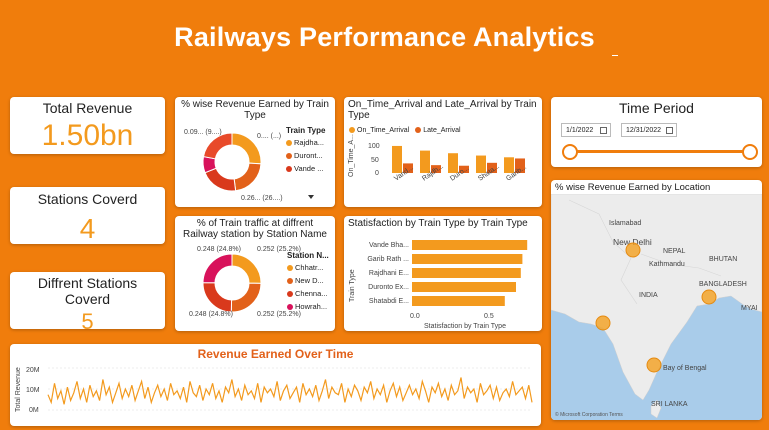 The height and width of the screenshot is (430, 769). Describe the element at coordinates (633, 187) in the screenshot. I see `location-map-title: % wise Revenue Earned by Location` at that location.